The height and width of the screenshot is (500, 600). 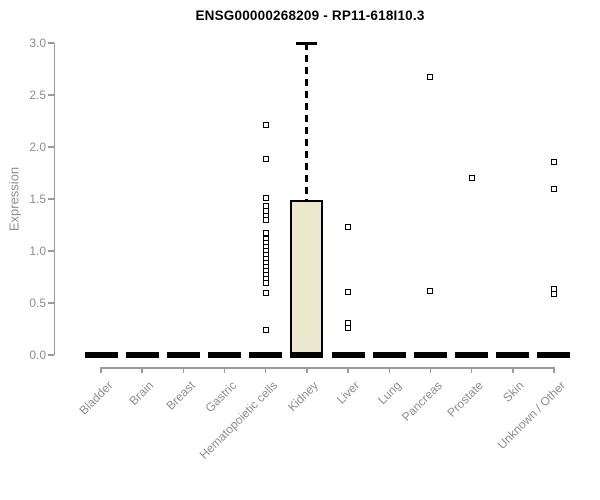 I want to click on x-tick-label: Prostate, so click(x=465, y=399).